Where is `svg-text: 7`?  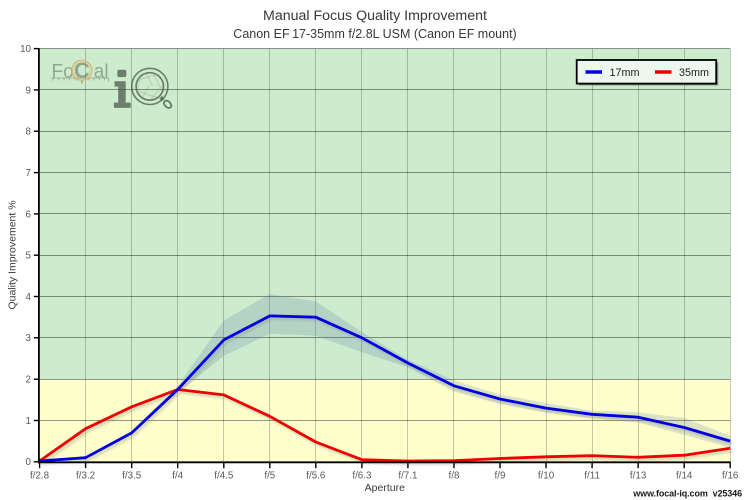
svg-text: 7 is located at coordinates (28, 173).